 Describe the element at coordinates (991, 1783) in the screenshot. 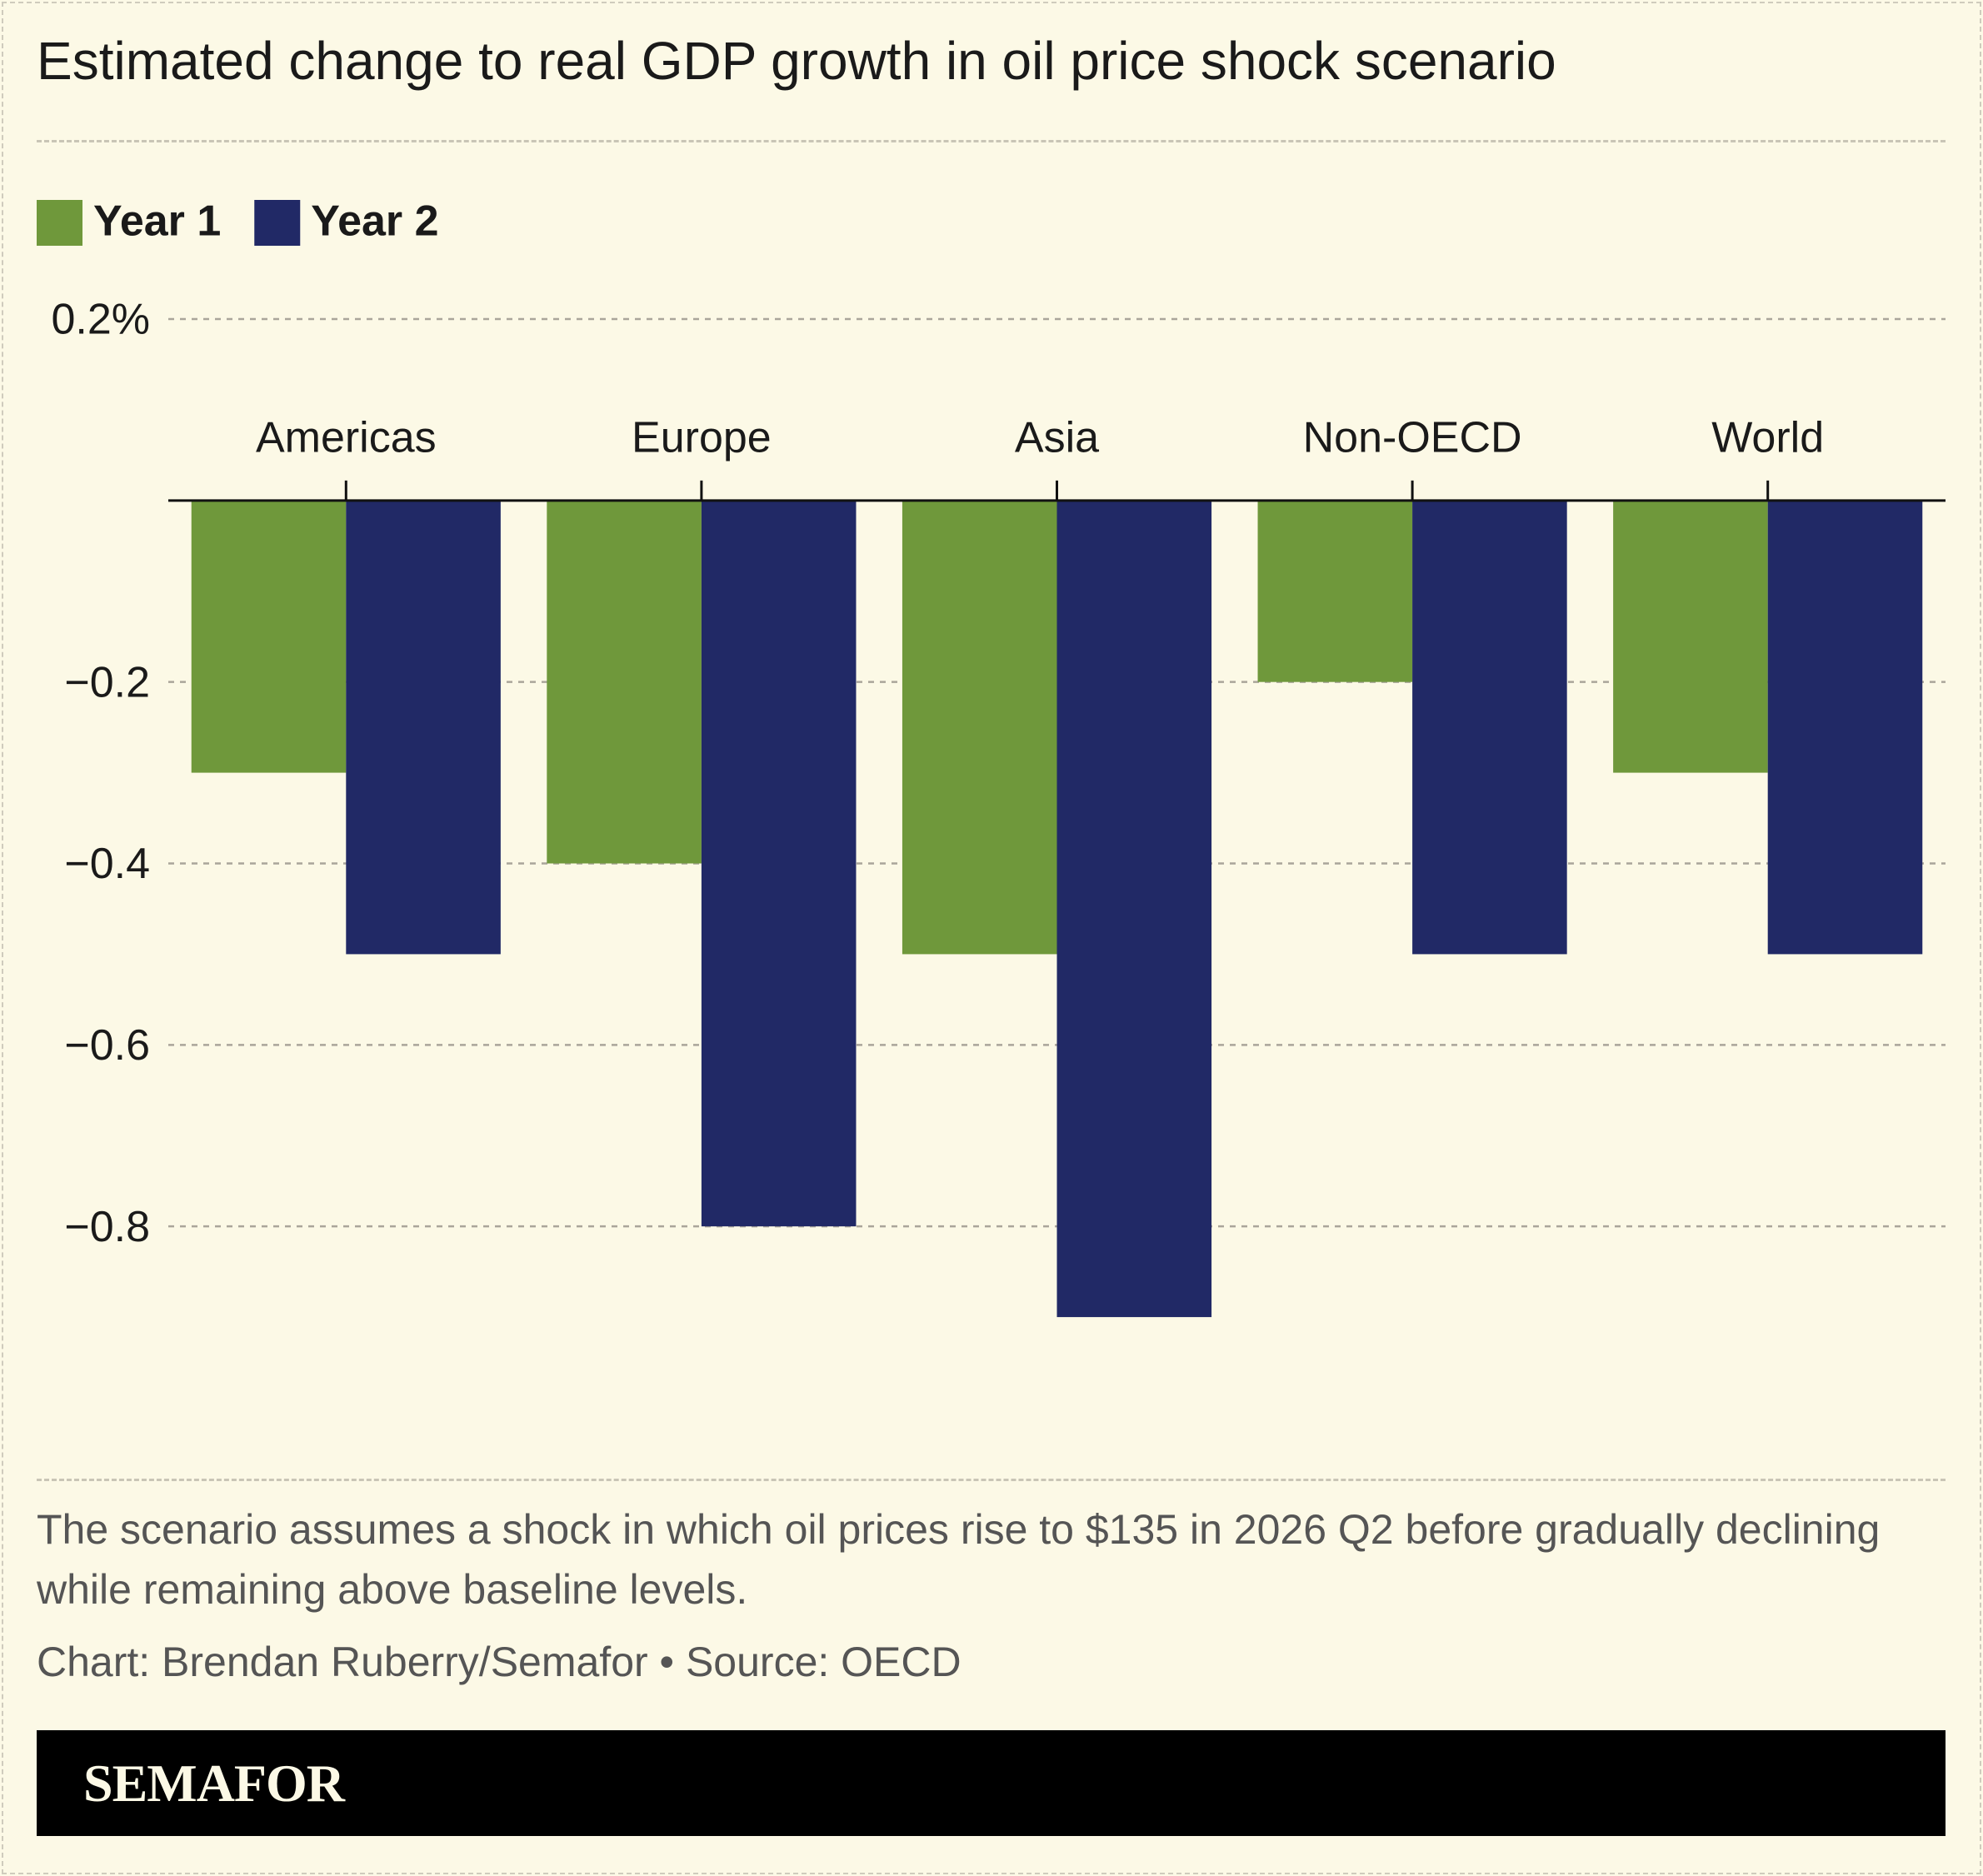

I see `footer: SEMAFOR` at that location.